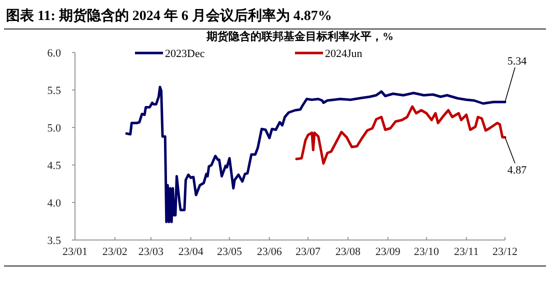 The width and height of the screenshot is (550, 286). I want to click on legend-label: 2023Dec, so click(185, 54).